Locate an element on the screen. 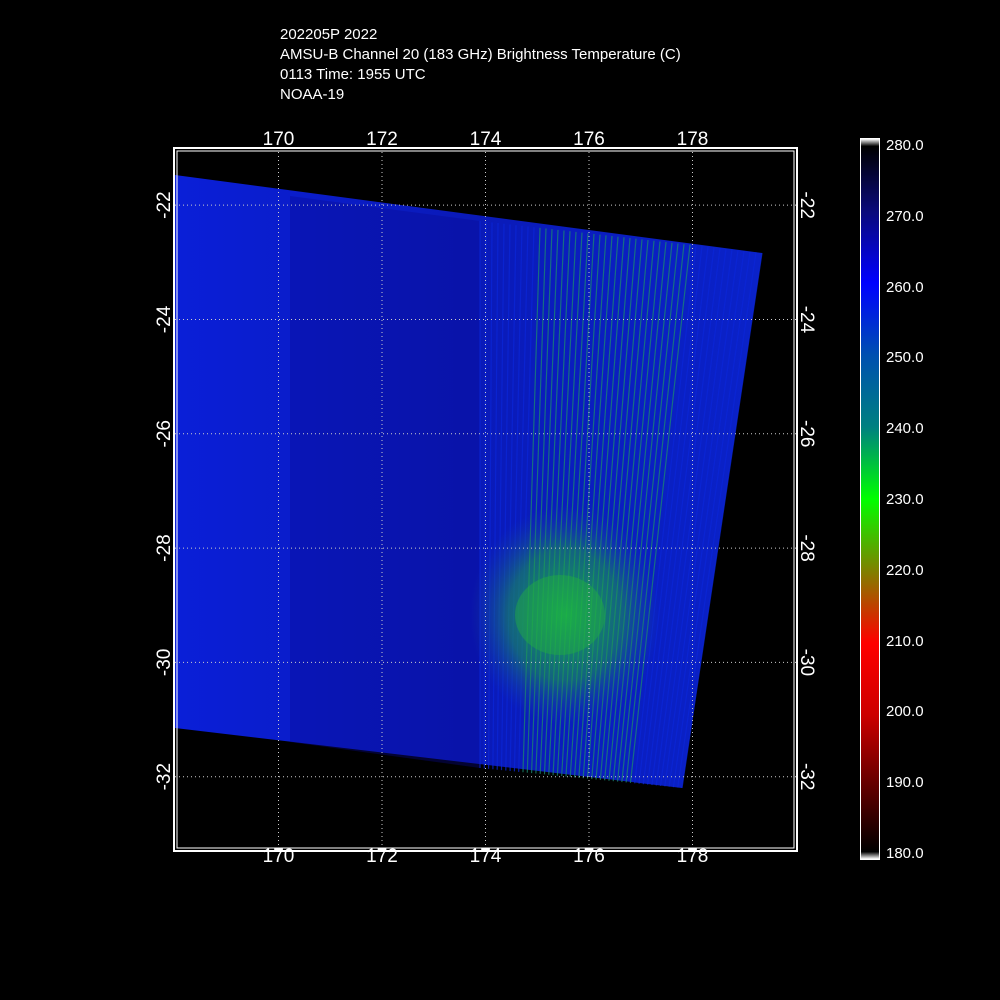 The image size is (1000, 1000). lon-tick-label-bottom: 172 is located at coordinates (382, 856).